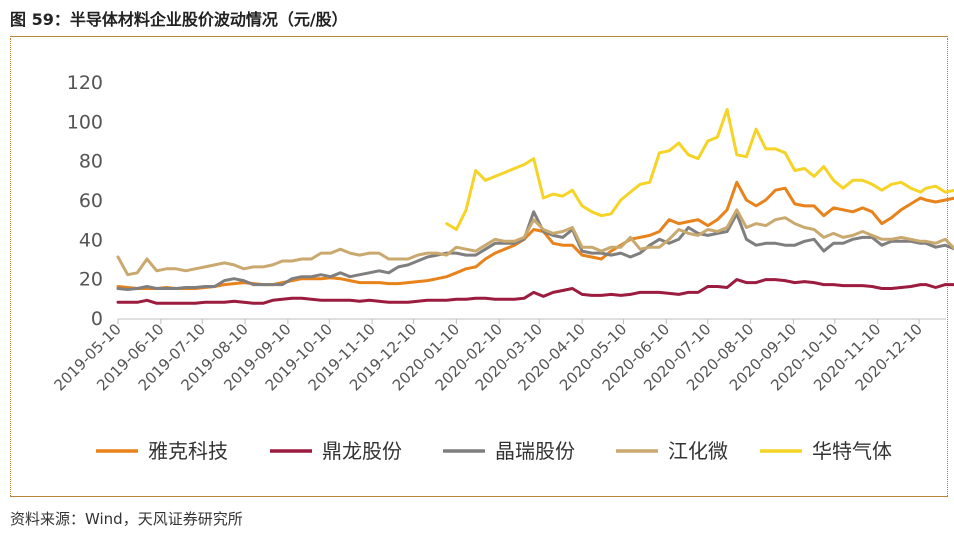 Image resolution: width=954 pixels, height=542 pixels. What do you see at coordinates (947, 267) in the screenshot?
I see `frame-right-border` at bounding box center [947, 267].